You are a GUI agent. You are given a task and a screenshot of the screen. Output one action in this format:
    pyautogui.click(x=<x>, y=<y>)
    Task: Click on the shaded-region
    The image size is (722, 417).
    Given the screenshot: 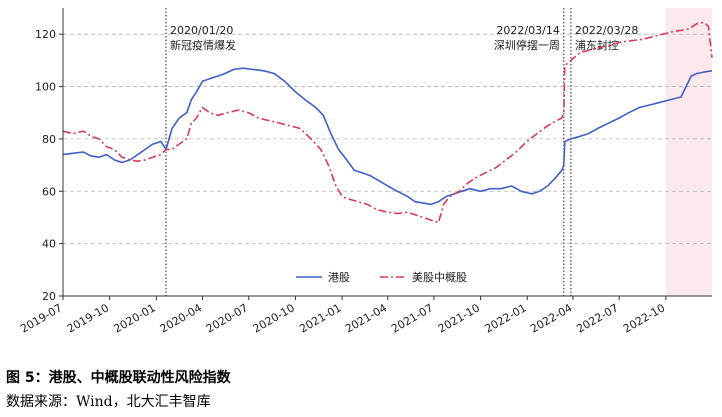 What is the action you would take?
    pyautogui.click(x=688, y=152)
    